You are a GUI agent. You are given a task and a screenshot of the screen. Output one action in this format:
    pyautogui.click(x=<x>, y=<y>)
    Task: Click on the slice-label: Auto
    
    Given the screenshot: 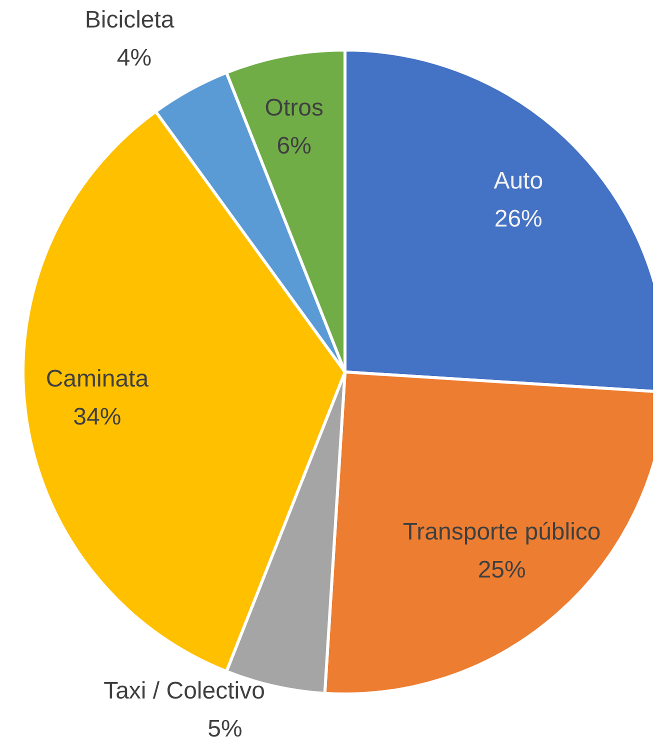 What is the action you would take?
    pyautogui.click(x=519, y=180)
    